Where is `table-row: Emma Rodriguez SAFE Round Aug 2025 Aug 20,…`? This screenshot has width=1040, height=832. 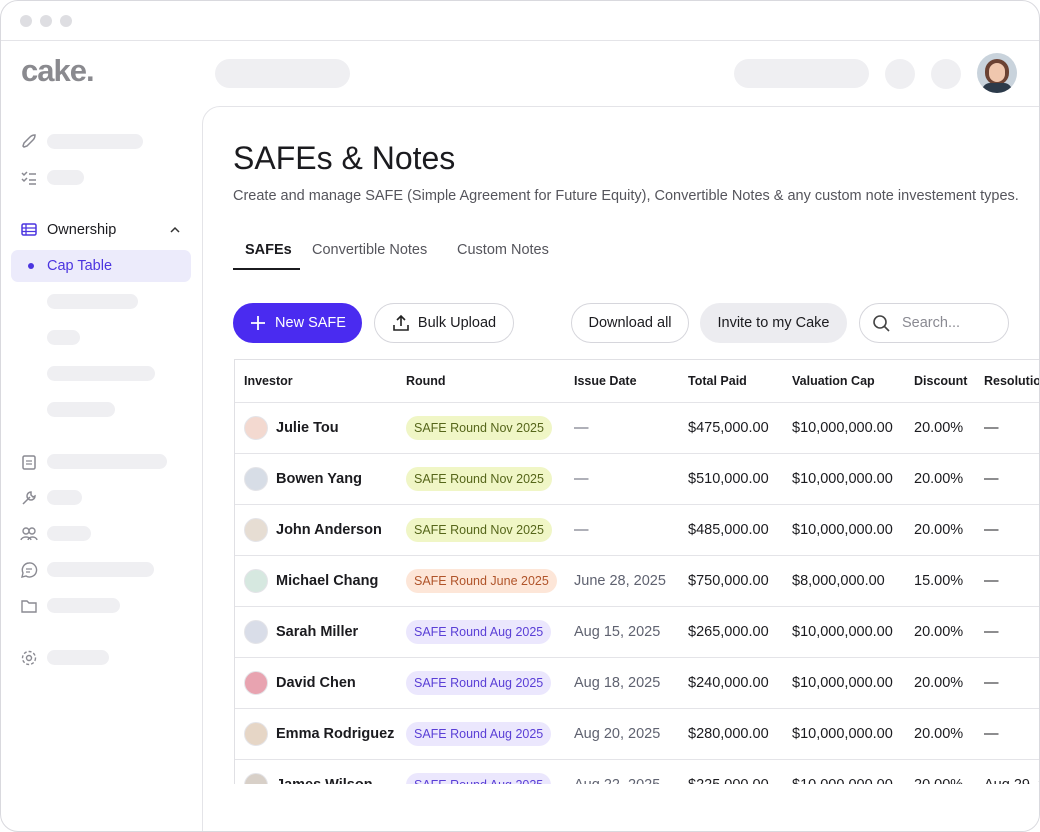 table-row: Emma Rodriguez SAFE Round Aug 2025 Aug 20,… is located at coordinates (637, 734).